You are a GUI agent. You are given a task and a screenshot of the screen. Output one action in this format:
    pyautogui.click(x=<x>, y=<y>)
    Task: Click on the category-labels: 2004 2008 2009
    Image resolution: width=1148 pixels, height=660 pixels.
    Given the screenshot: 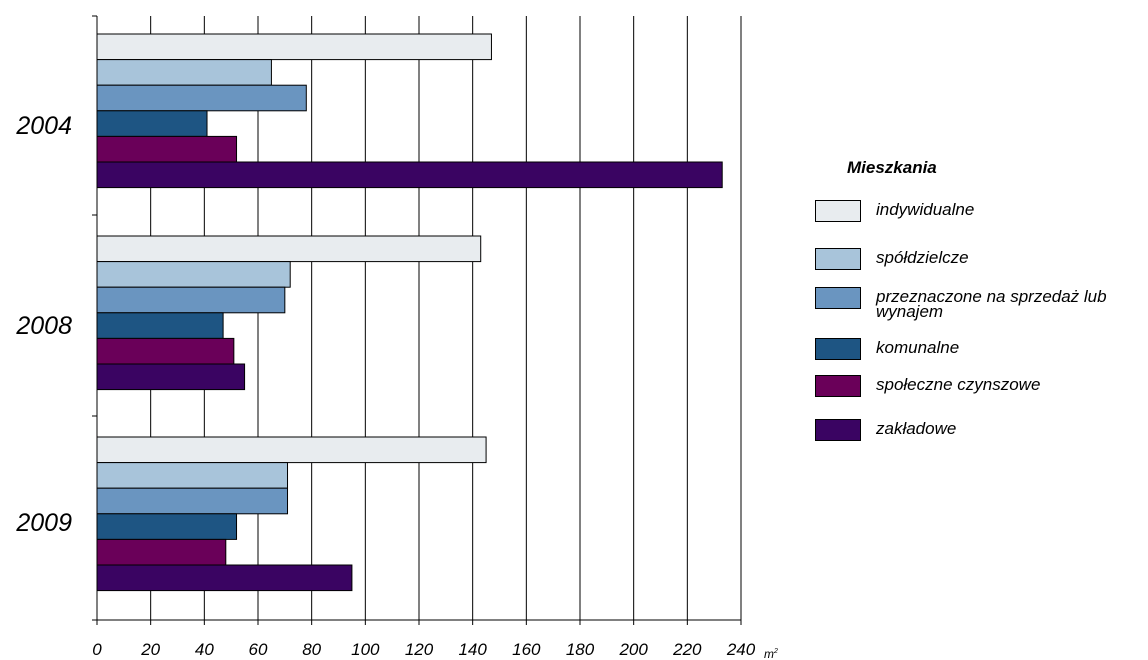 What is the action you would take?
    pyautogui.click(x=43, y=324)
    